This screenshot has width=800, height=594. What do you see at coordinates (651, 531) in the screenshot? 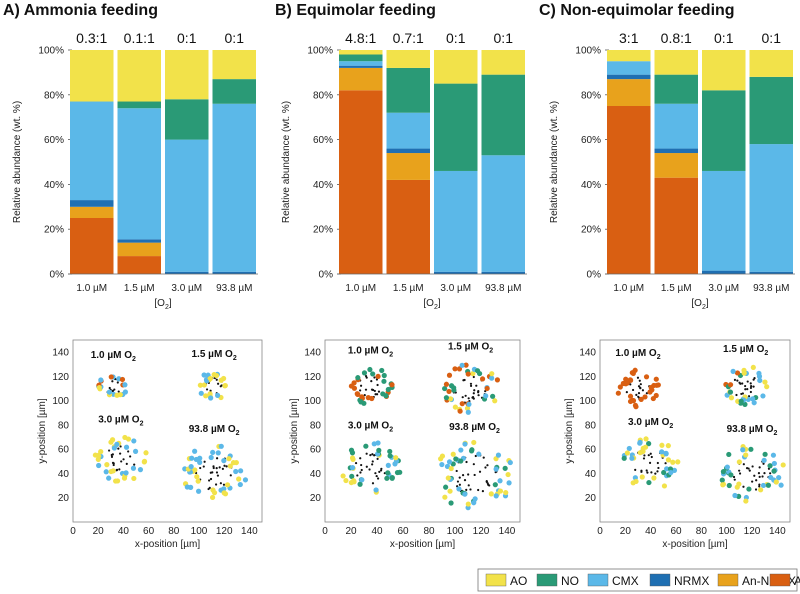
I see `x-tick-label: 40` at bounding box center [651, 531].